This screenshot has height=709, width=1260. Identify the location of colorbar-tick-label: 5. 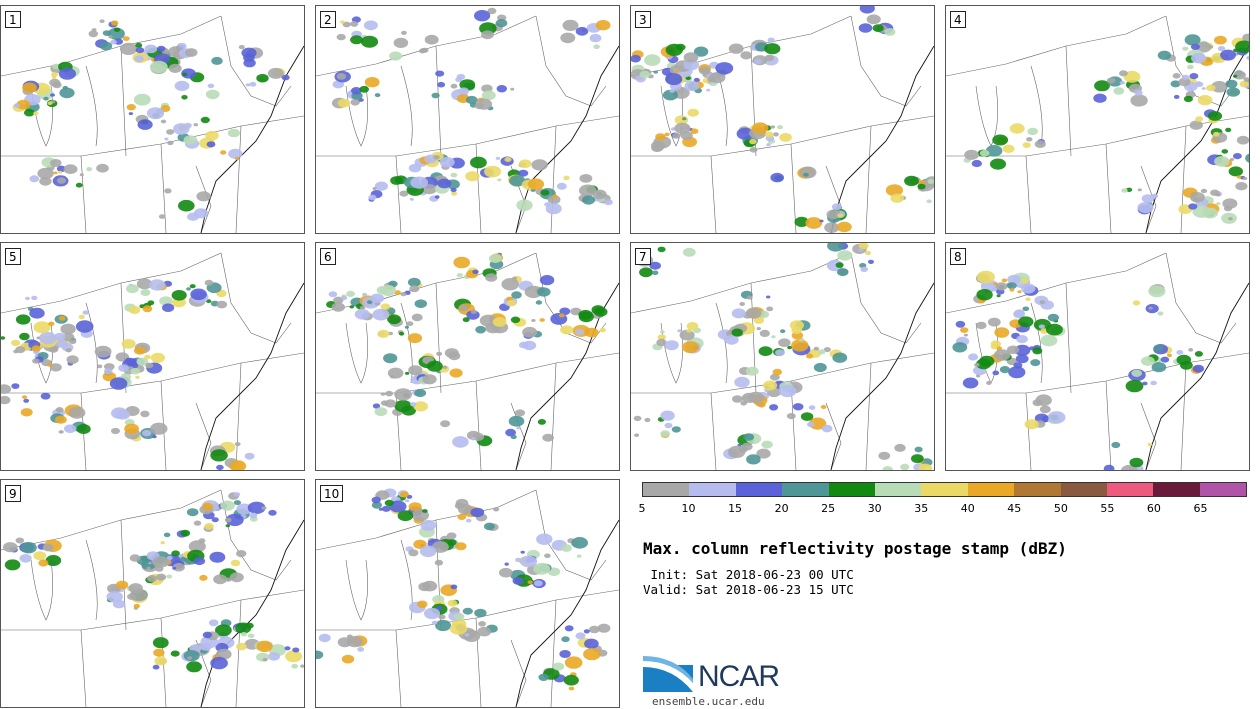
(642, 508).